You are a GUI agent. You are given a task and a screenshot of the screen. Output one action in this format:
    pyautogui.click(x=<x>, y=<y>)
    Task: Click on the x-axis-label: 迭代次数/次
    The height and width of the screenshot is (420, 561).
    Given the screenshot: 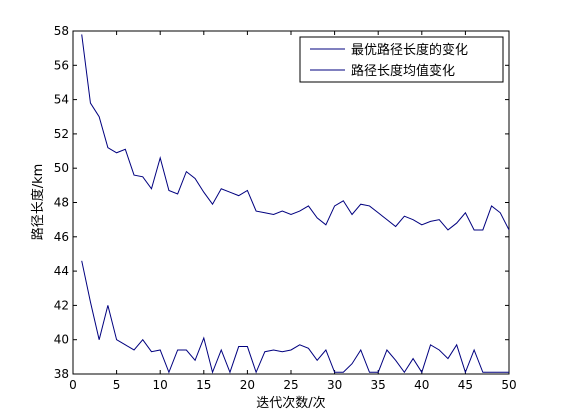 What is the action you would take?
    pyautogui.click(x=290, y=403)
    